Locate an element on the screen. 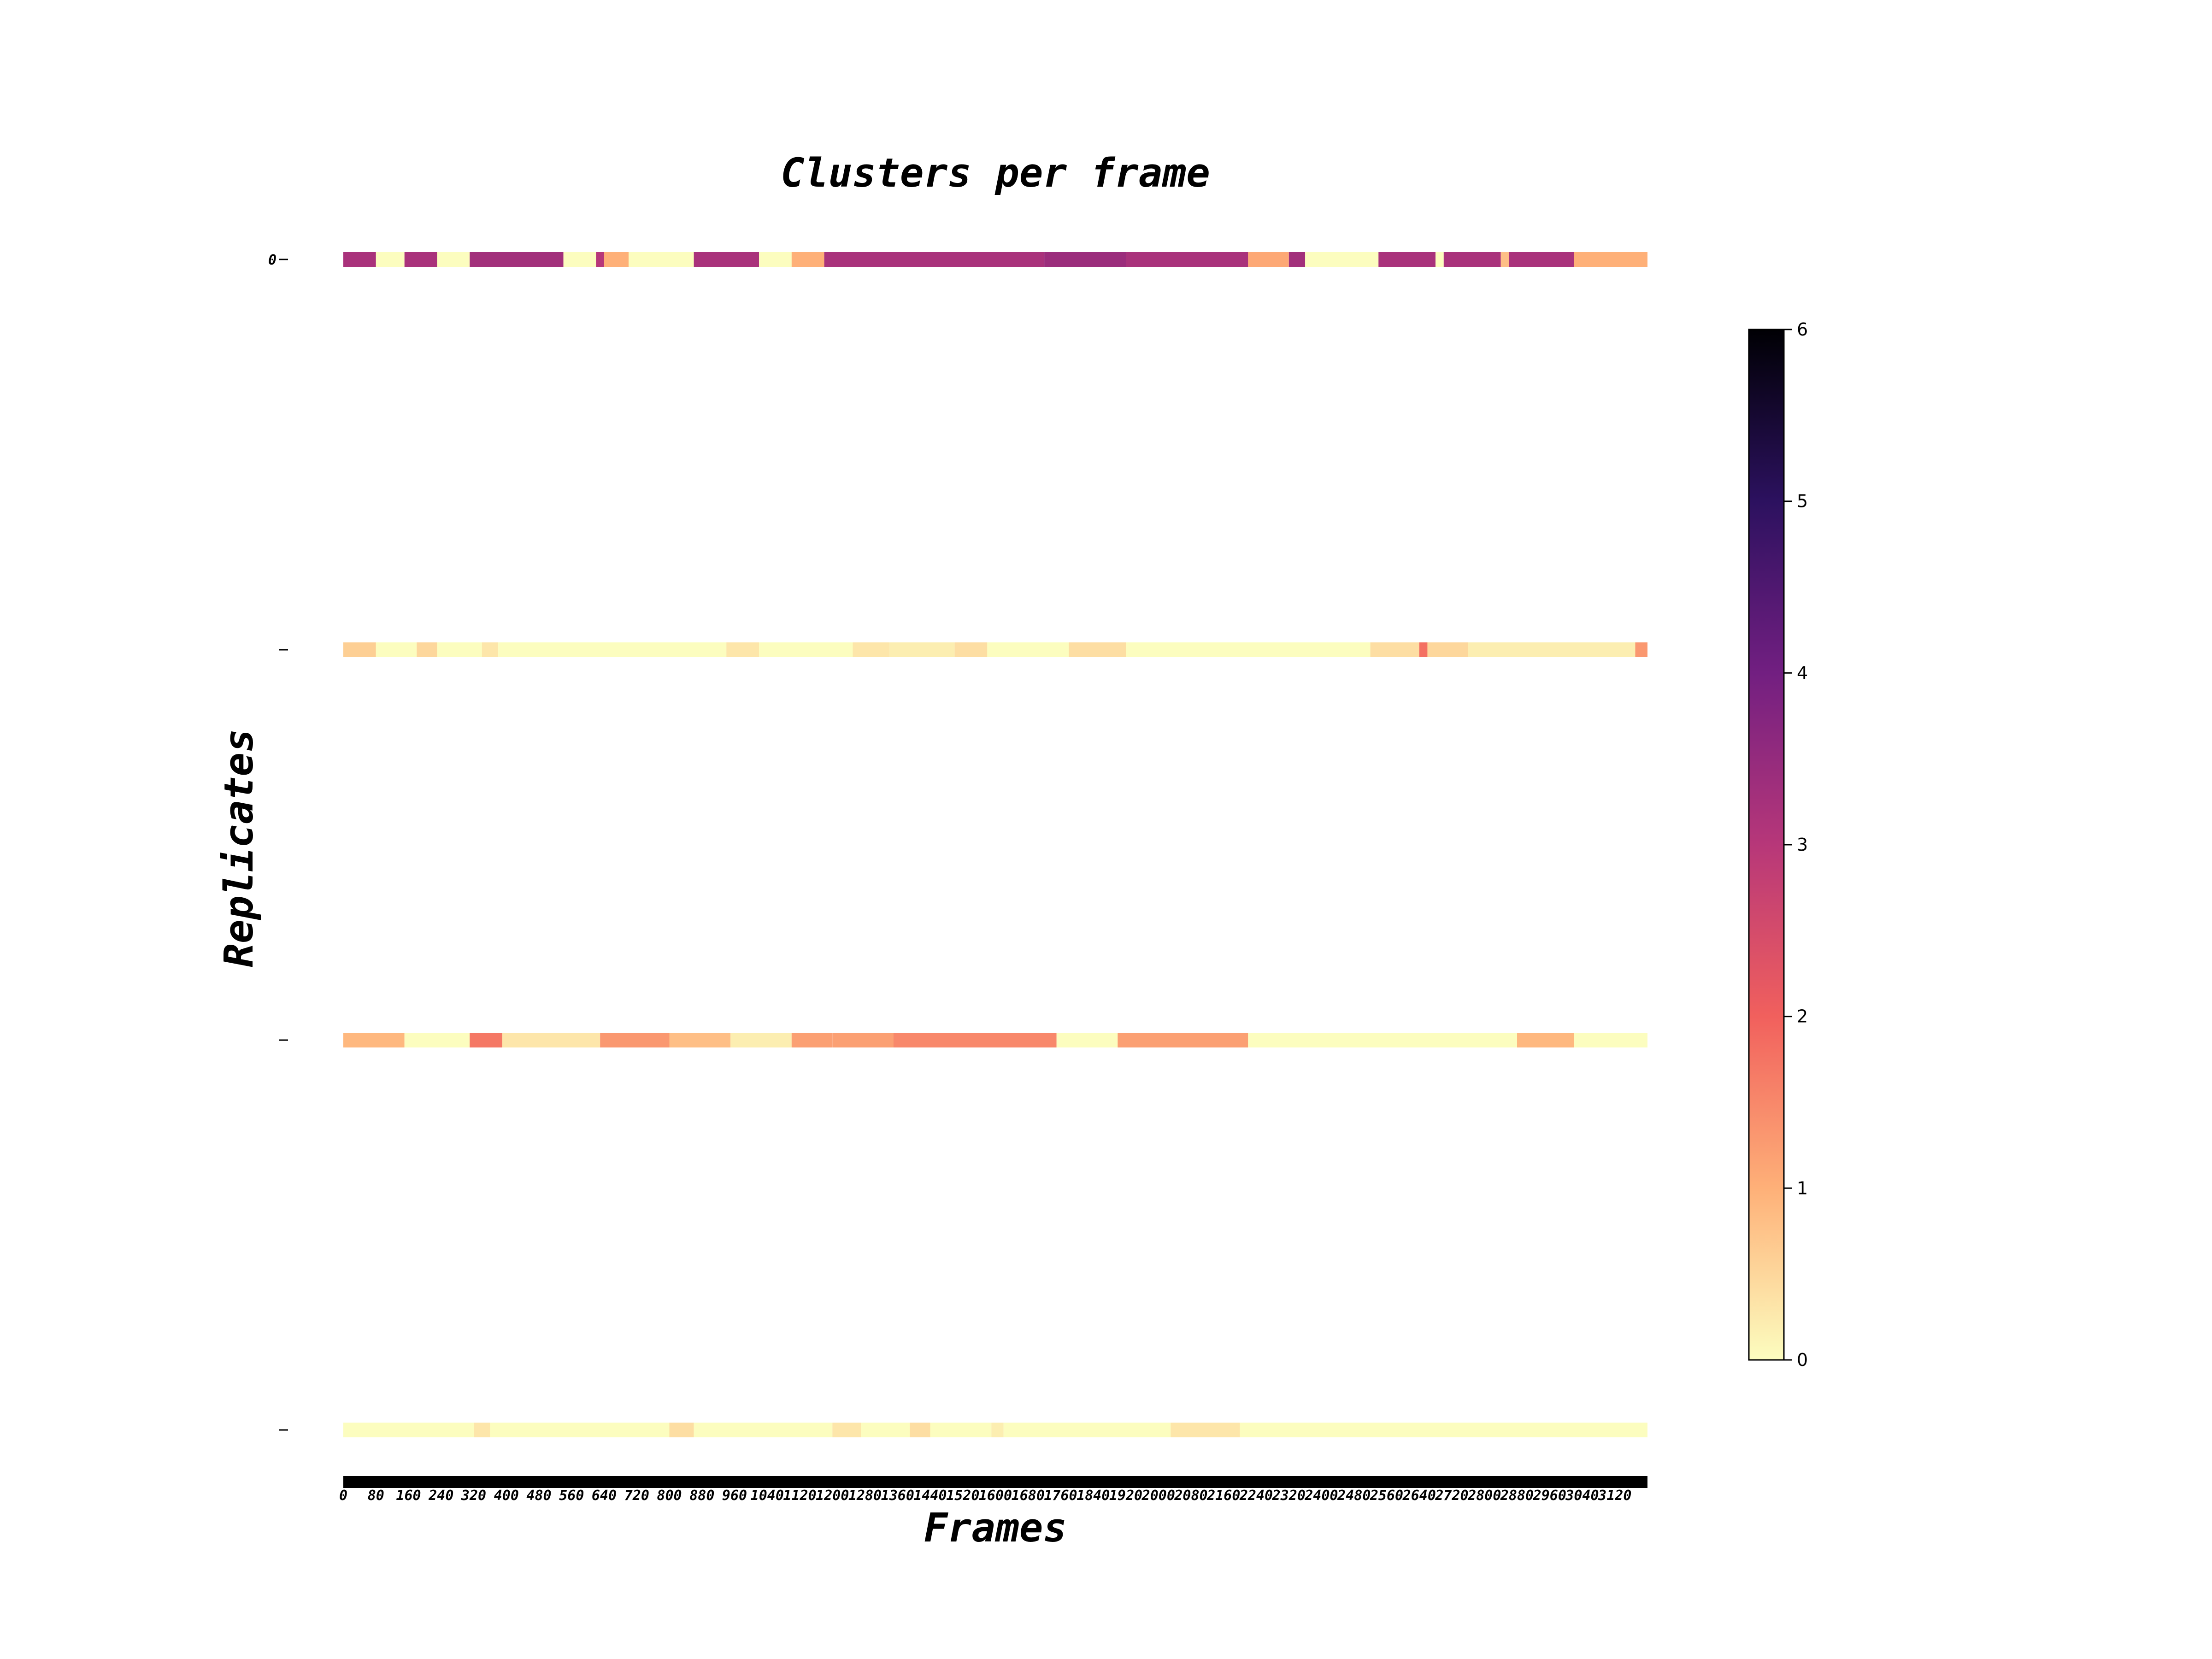 This screenshot has height=1659, width=2212. x-tick-label: 0 is located at coordinates (343, 1496).